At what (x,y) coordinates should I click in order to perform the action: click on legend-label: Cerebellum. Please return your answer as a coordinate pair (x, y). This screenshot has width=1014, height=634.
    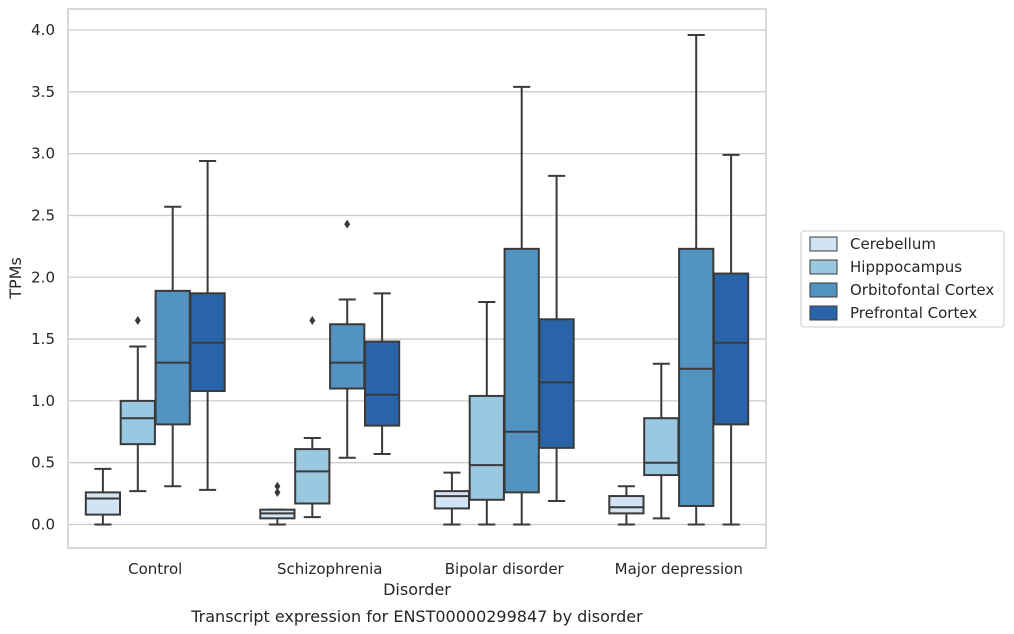
    Looking at the image, I should click on (893, 244).